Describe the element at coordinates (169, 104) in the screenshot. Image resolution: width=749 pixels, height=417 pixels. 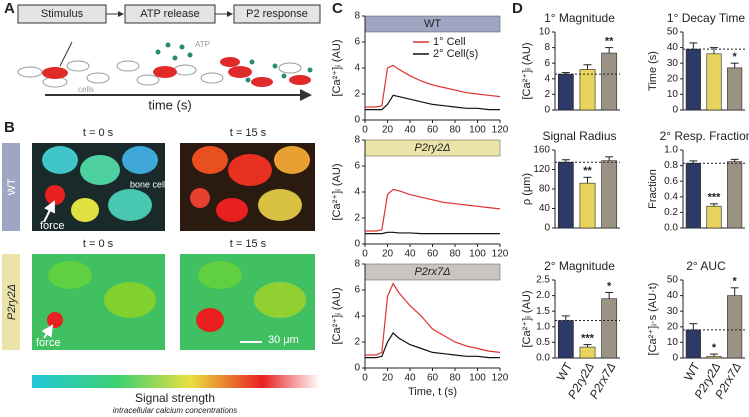
I see `time-label: time (s)` at that location.